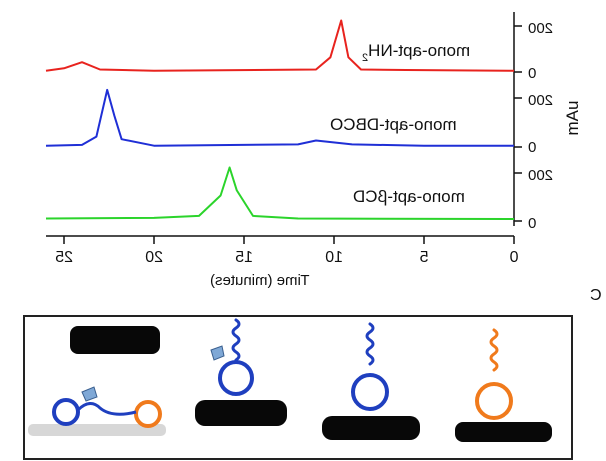 The image size is (606, 461). What do you see at coordinates (494, 374) in the screenshot?
I see `aptamer-hairpin-orange` at bounding box center [494, 374].